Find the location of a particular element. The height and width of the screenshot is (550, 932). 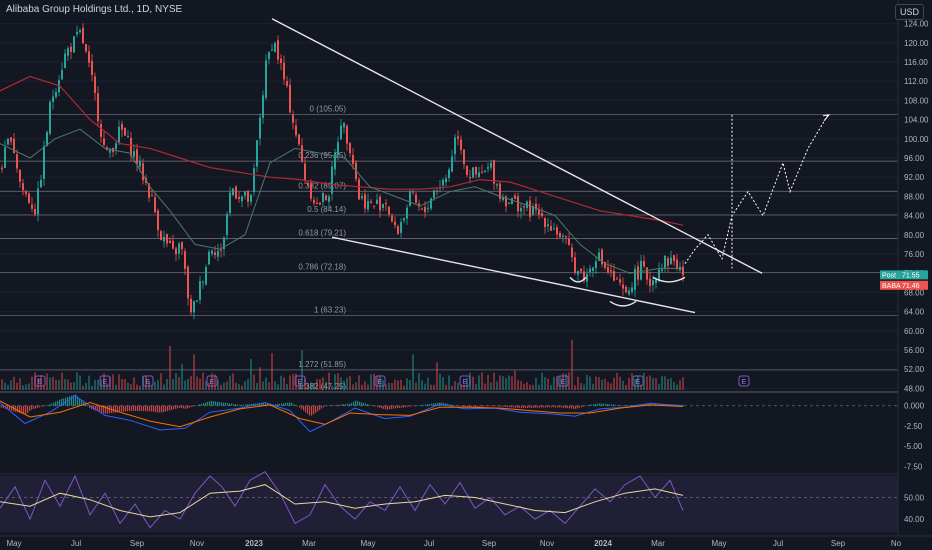

rsi-pane is located at coordinates (449, 501).